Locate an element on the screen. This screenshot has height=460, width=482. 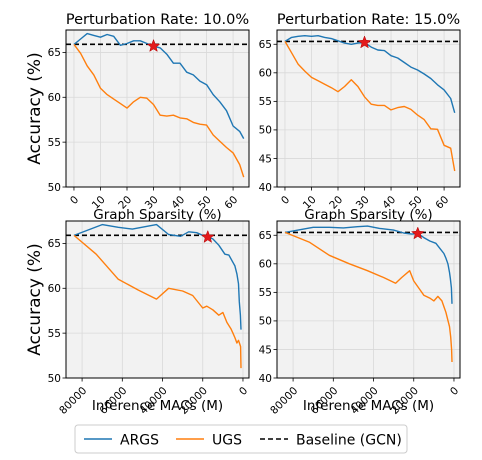
legend-label-baseline: Baseline (GCN) is located at coordinates (349, 441).